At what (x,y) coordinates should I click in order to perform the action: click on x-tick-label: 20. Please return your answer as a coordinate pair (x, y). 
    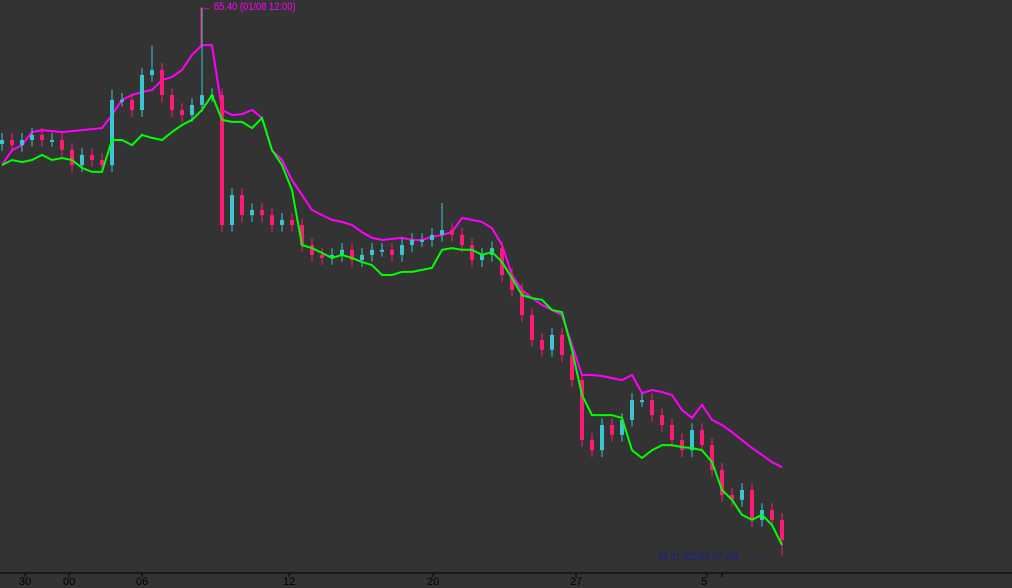
    Looking at the image, I should click on (433, 582).